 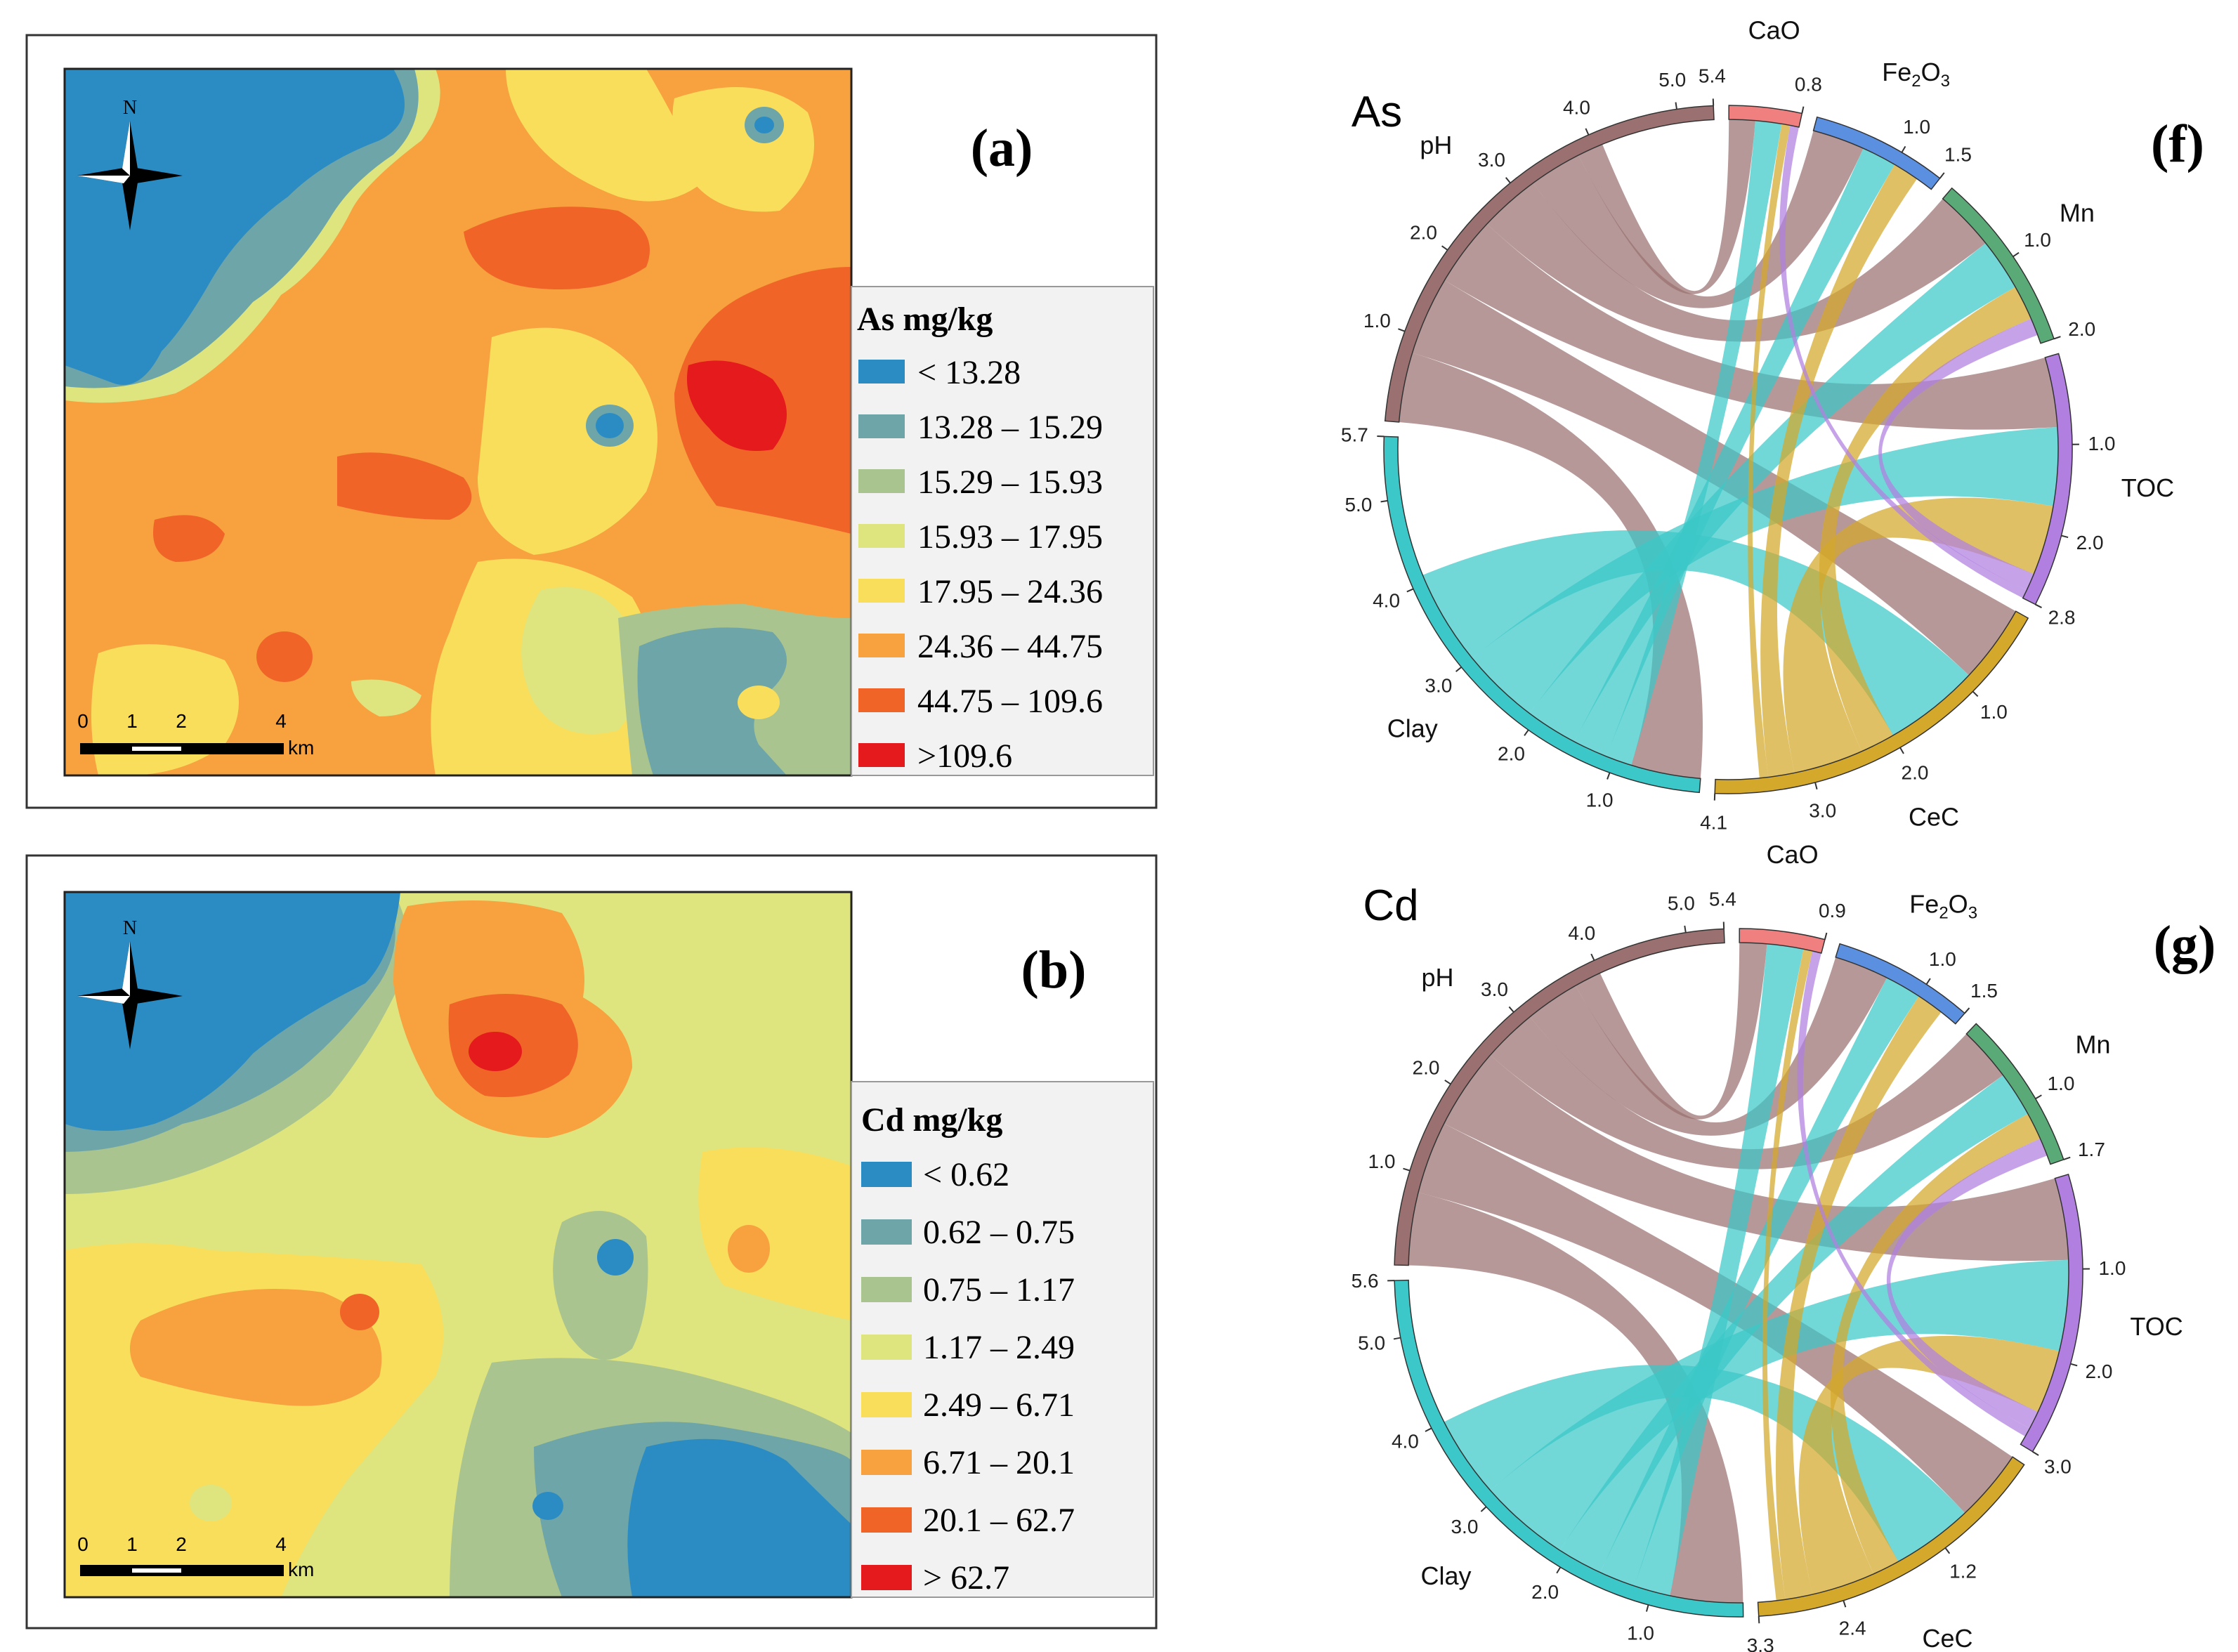 I want to click on panel-label: (b), so click(x=1054, y=969).